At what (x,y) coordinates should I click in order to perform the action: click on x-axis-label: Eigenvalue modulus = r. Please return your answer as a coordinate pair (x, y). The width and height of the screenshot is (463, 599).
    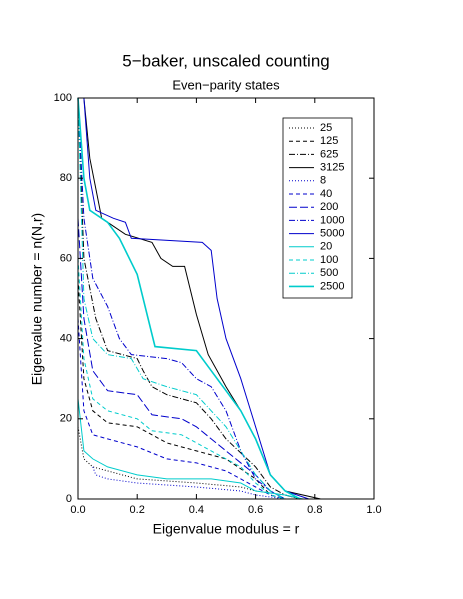
    Looking at the image, I should click on (226, 529).